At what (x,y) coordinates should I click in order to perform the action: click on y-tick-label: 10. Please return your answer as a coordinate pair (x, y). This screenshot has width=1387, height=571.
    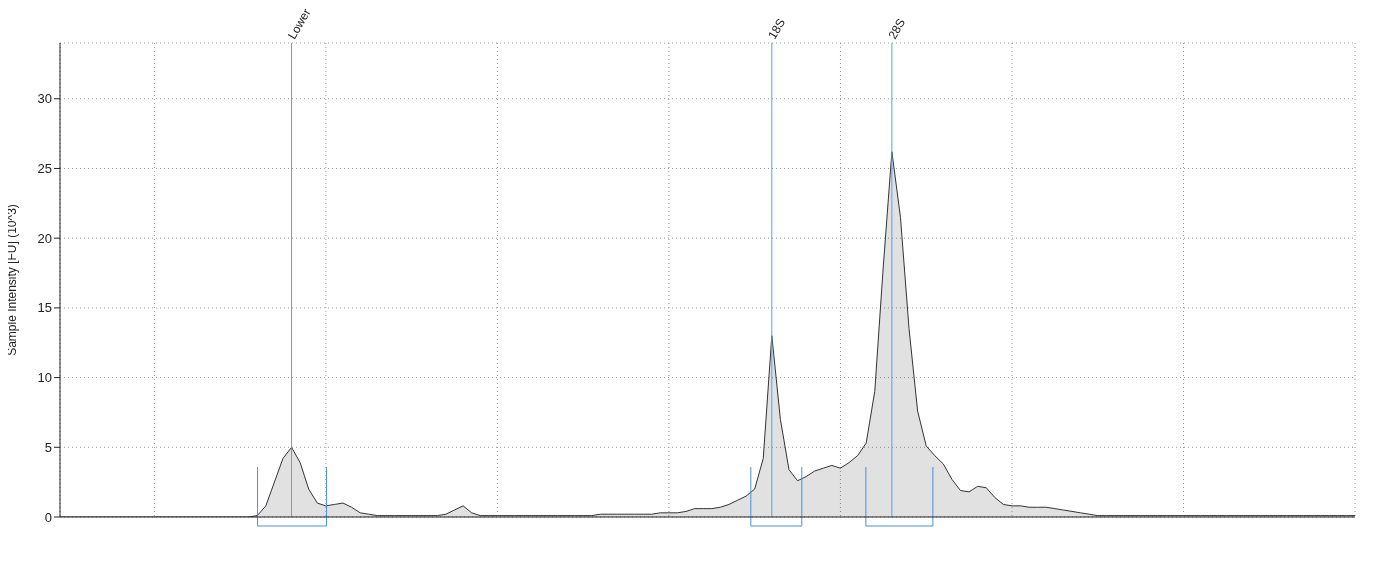
    Looking at the image, I should click on (44, 378).